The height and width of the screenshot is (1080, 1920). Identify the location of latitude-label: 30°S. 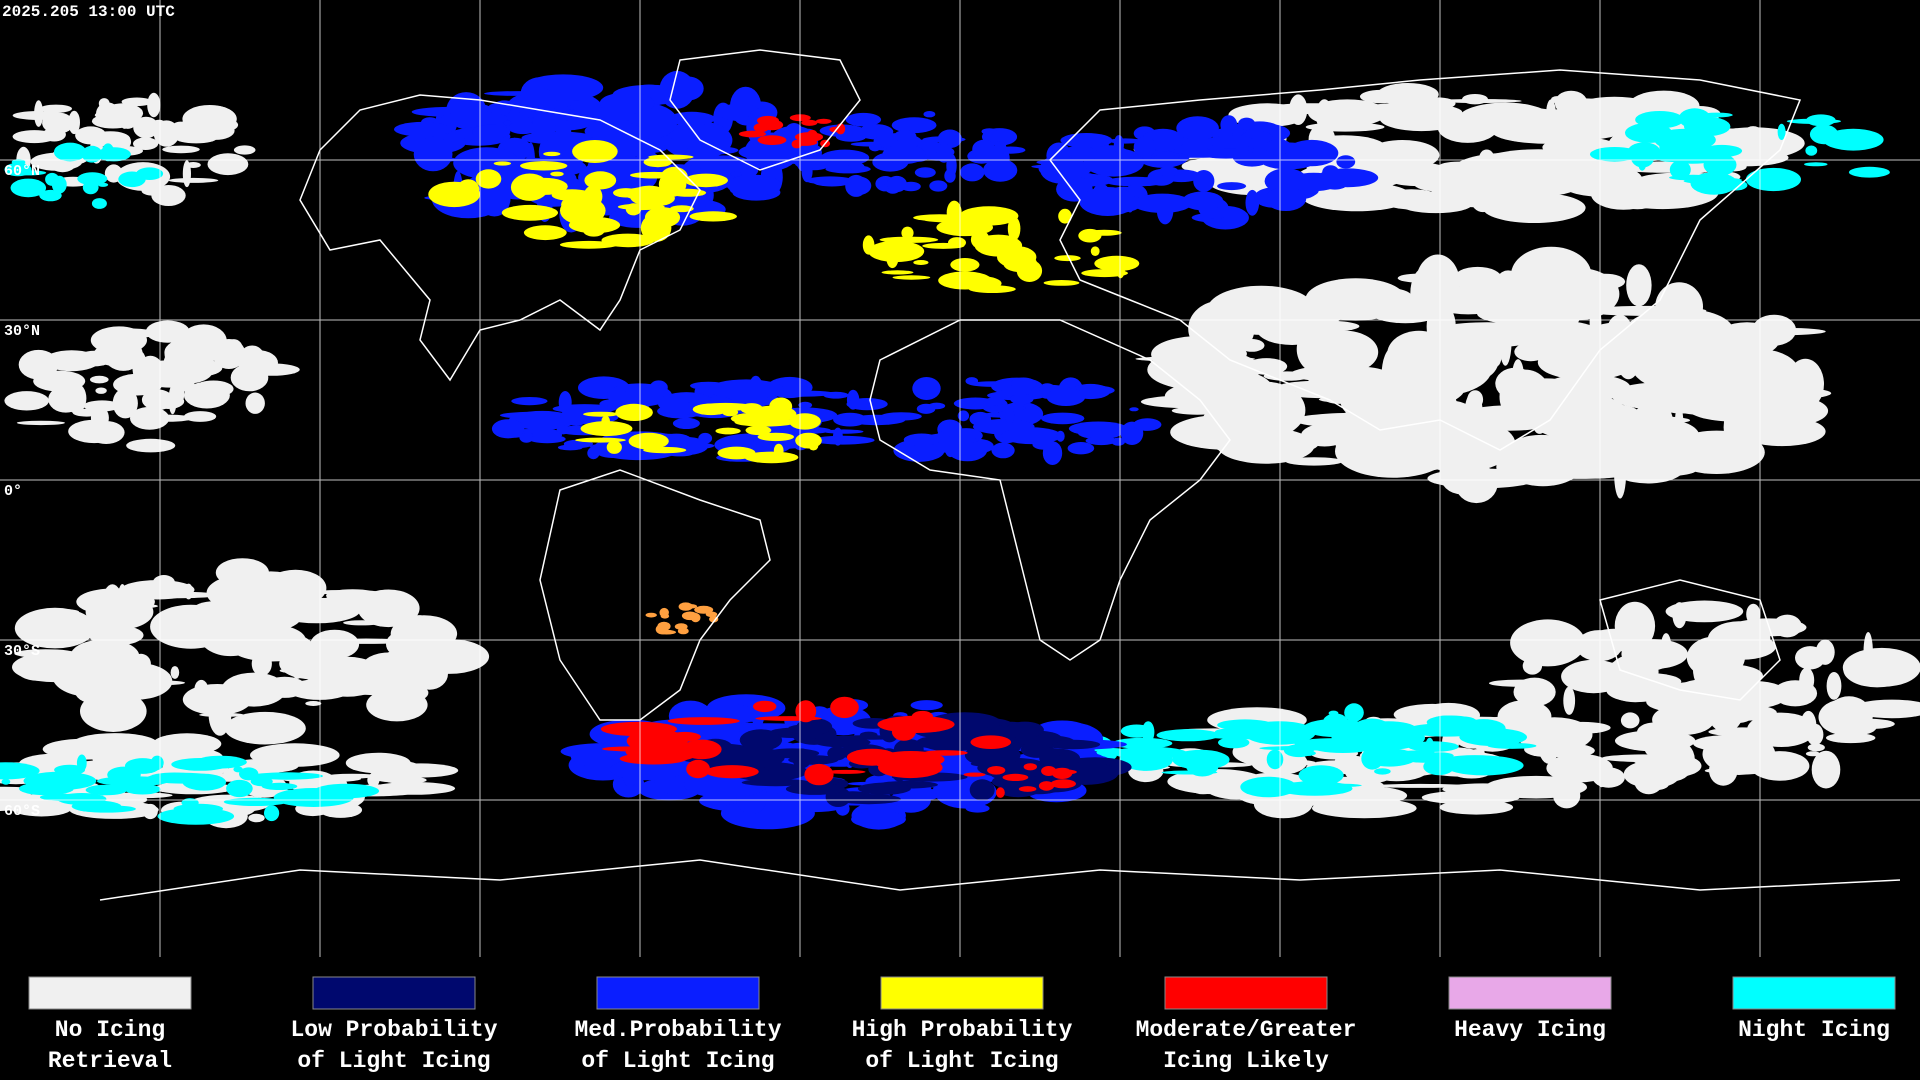
(22, 651).